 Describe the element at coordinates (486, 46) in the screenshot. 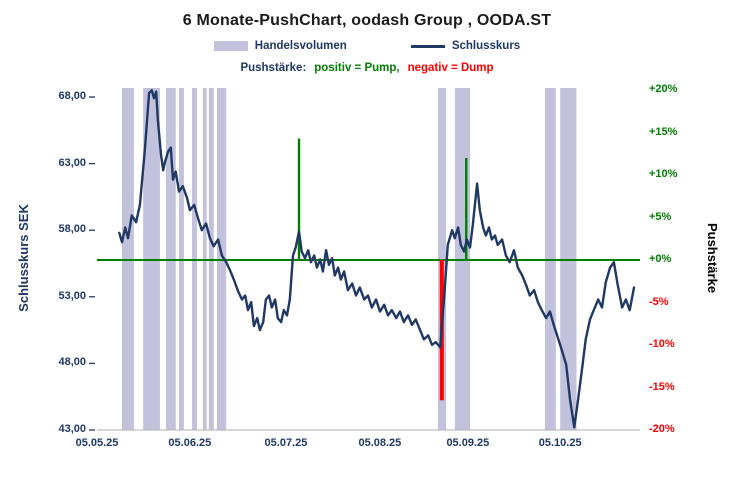

I see `legend-close-label: Schlusskurs` at that location.